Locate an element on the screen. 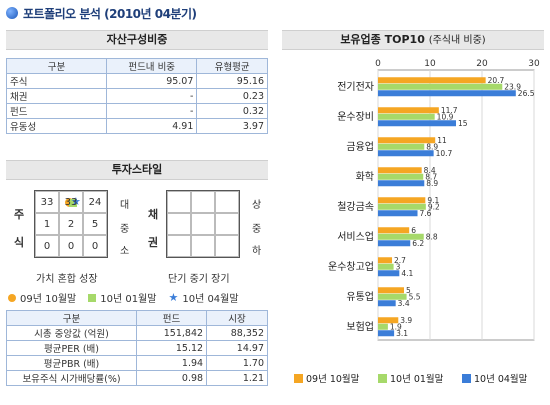 This screenshot has height=405, width=550. size-label-mid: 중 is located at coordinates (125, 229).